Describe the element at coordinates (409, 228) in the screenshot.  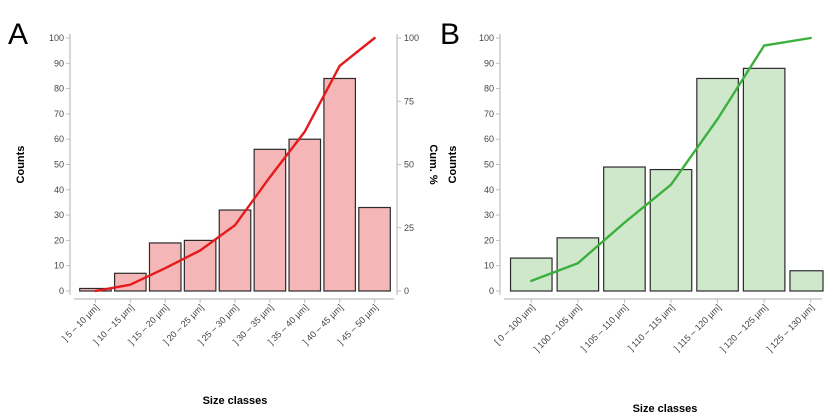
I see `y2-tick-label: 25` at that location.